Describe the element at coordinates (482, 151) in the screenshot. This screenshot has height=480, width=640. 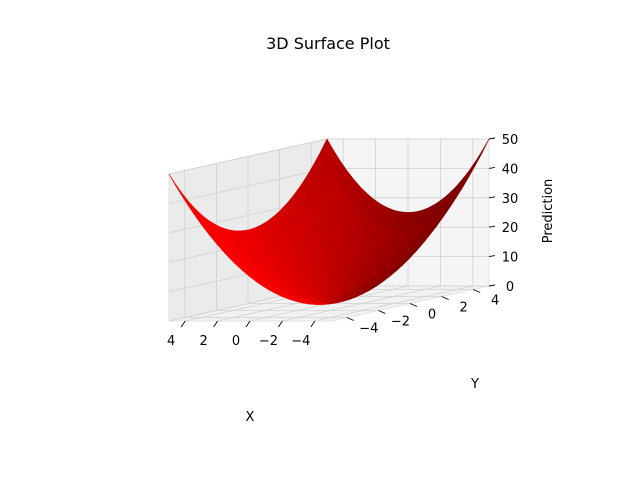
I see `surface-facet` at that location.